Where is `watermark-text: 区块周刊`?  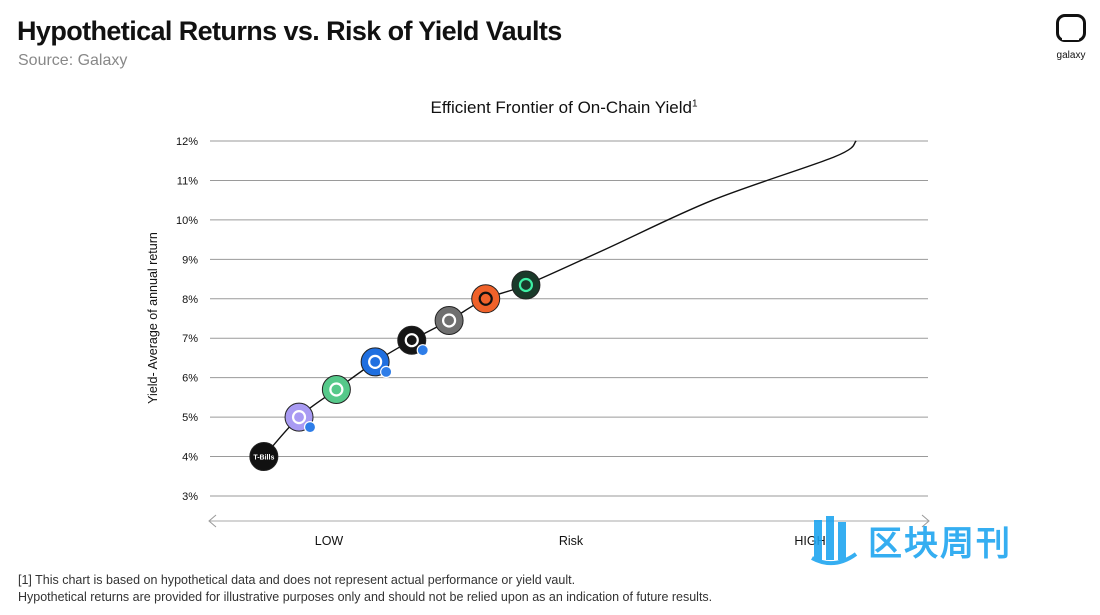 watermark-text: 区块周刊 is located at coordinates (940, 543).